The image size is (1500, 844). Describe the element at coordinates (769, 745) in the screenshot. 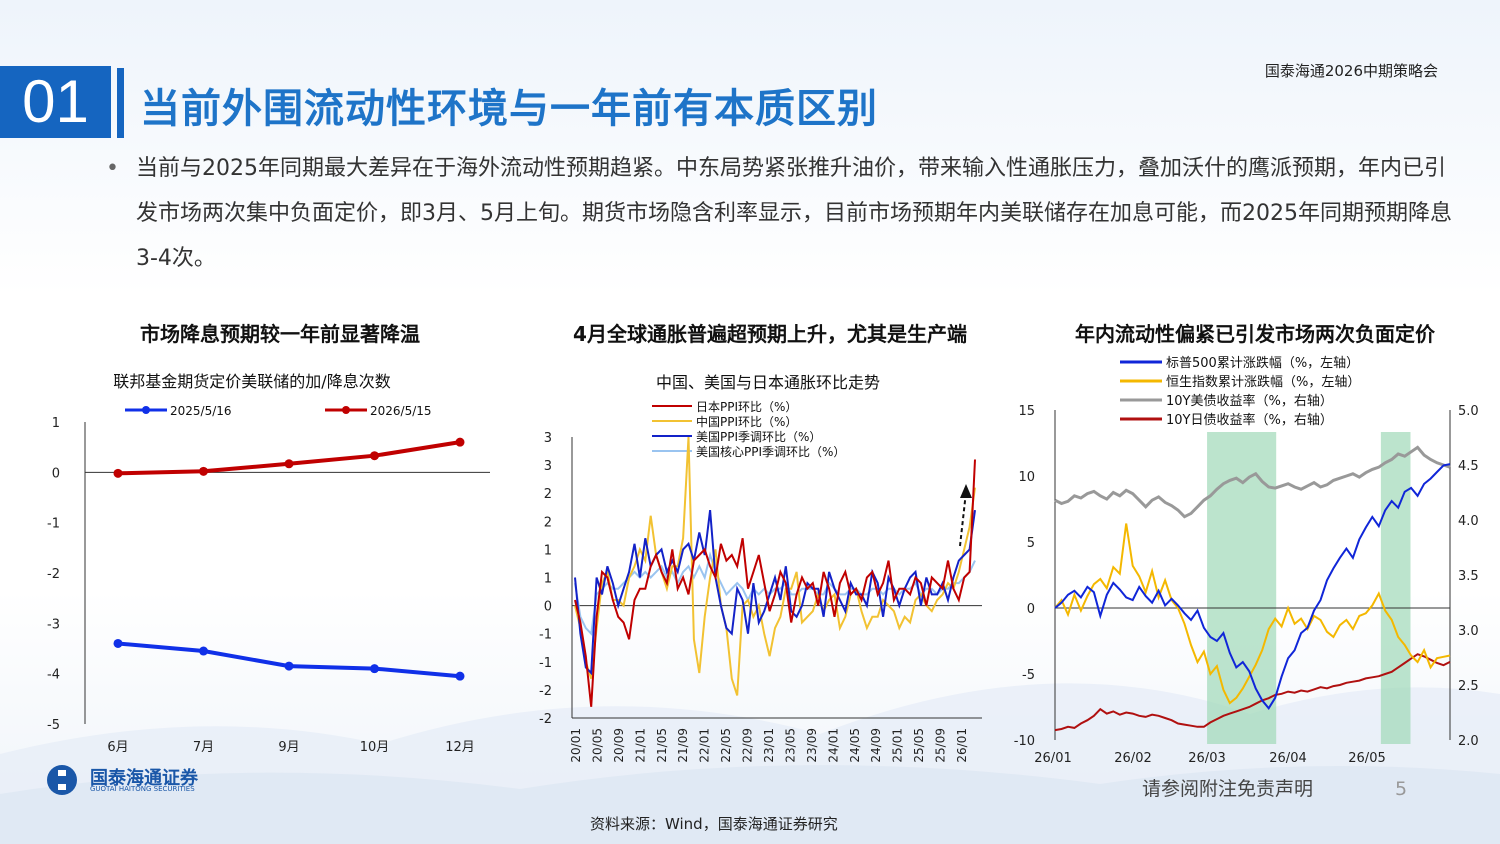

I see `chart2-xtick: 23/01` at that location.